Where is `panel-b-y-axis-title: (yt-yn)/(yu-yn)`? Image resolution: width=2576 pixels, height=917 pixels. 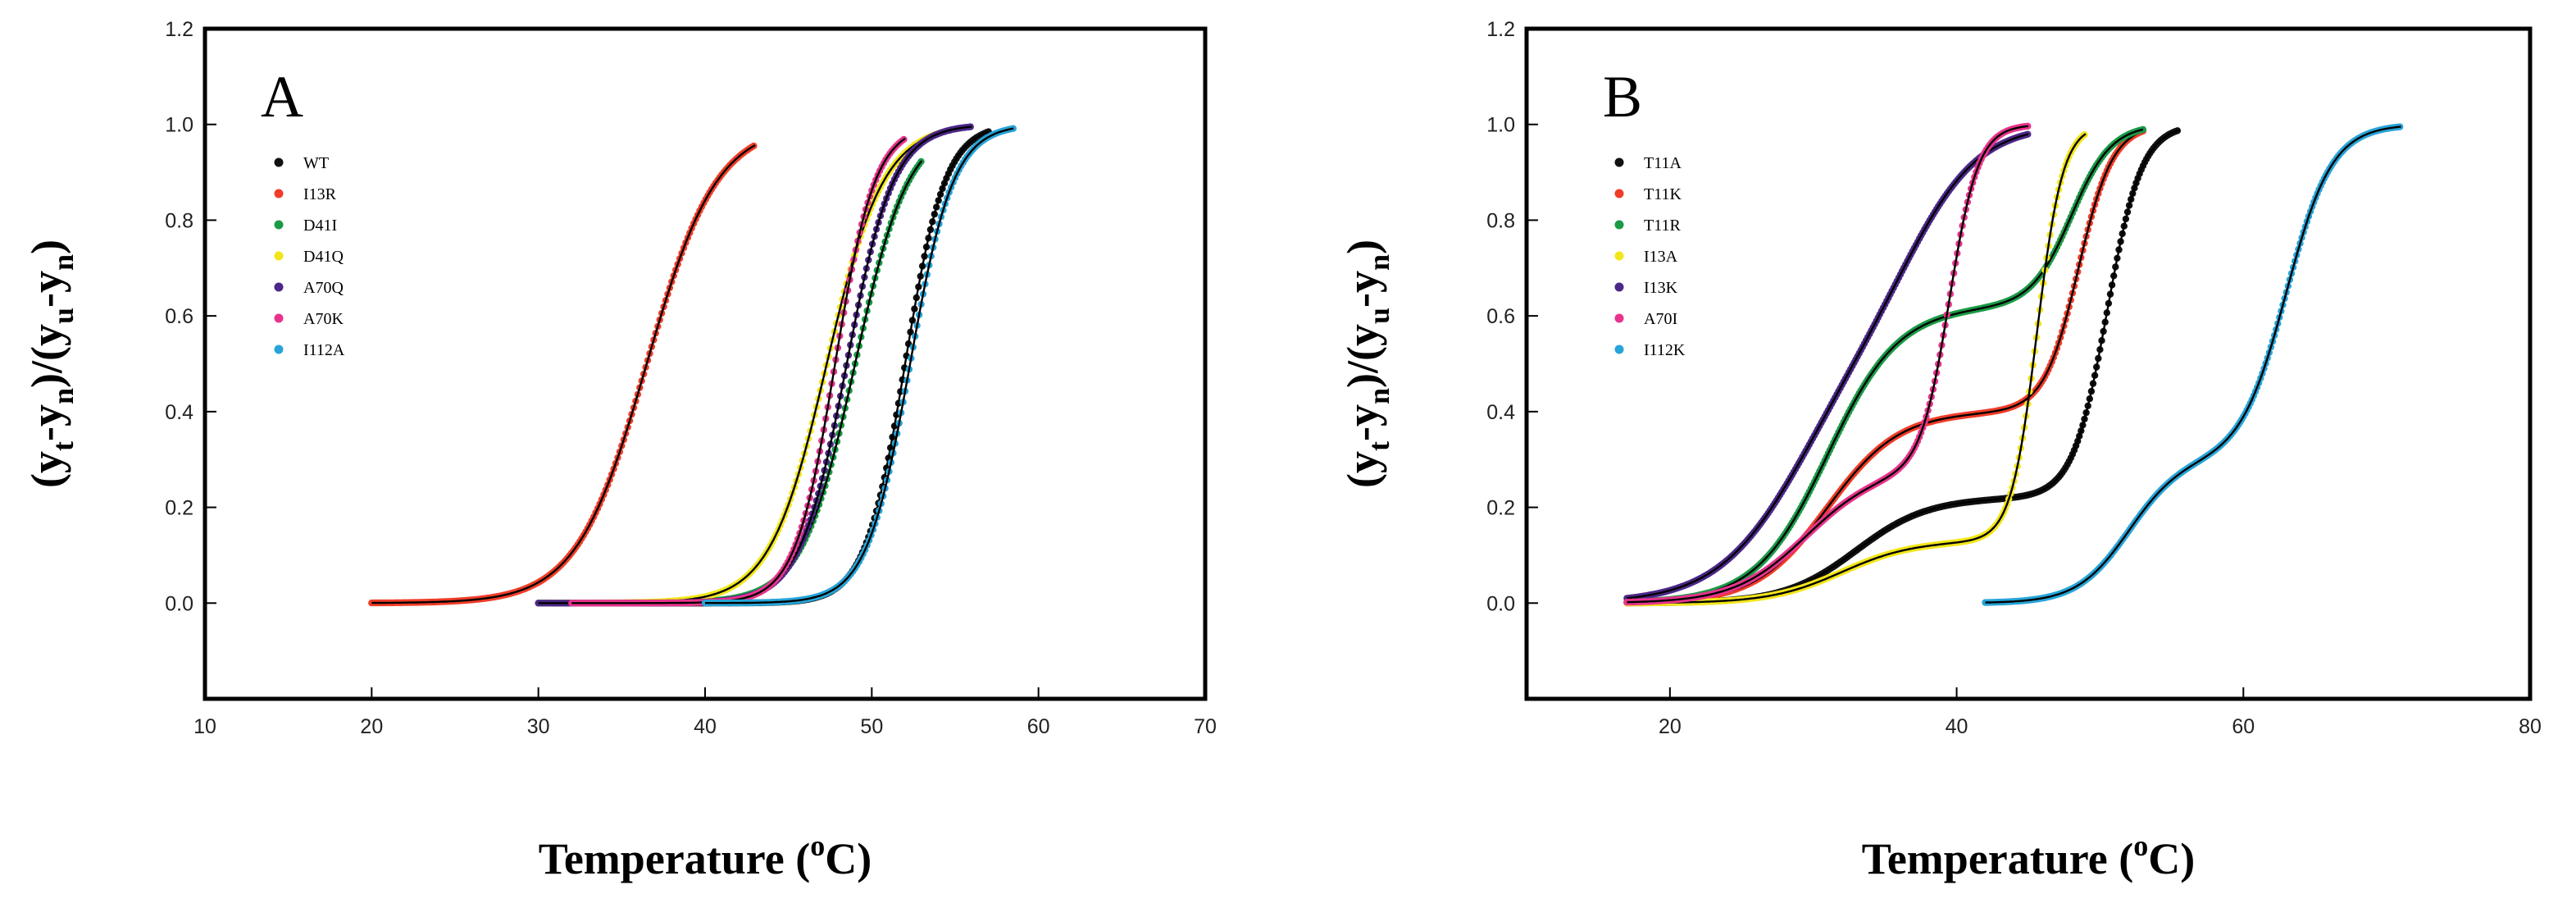 panel-b-y-axis-title: (yt-yn)/(yu-yn) is located at coordinates (1366, 364).